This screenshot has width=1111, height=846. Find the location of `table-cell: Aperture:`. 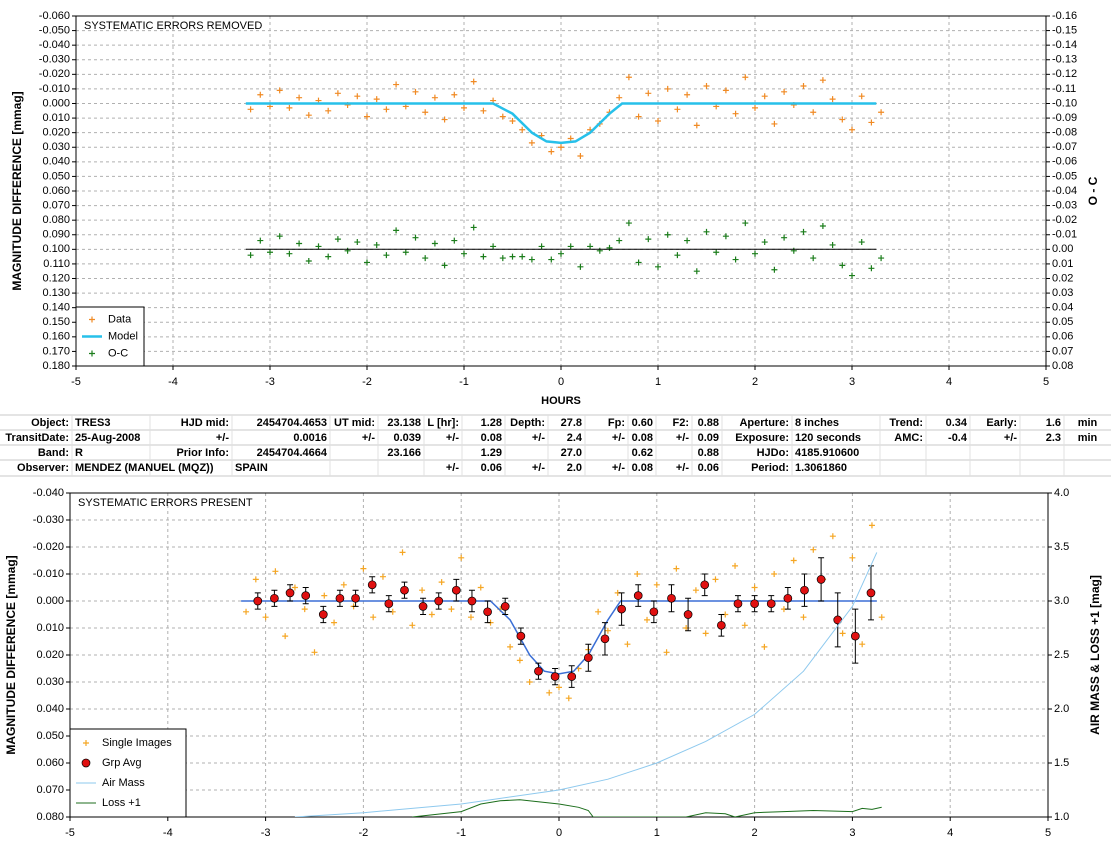

table-cell: Aperture: is located at coordinates (764, 423).